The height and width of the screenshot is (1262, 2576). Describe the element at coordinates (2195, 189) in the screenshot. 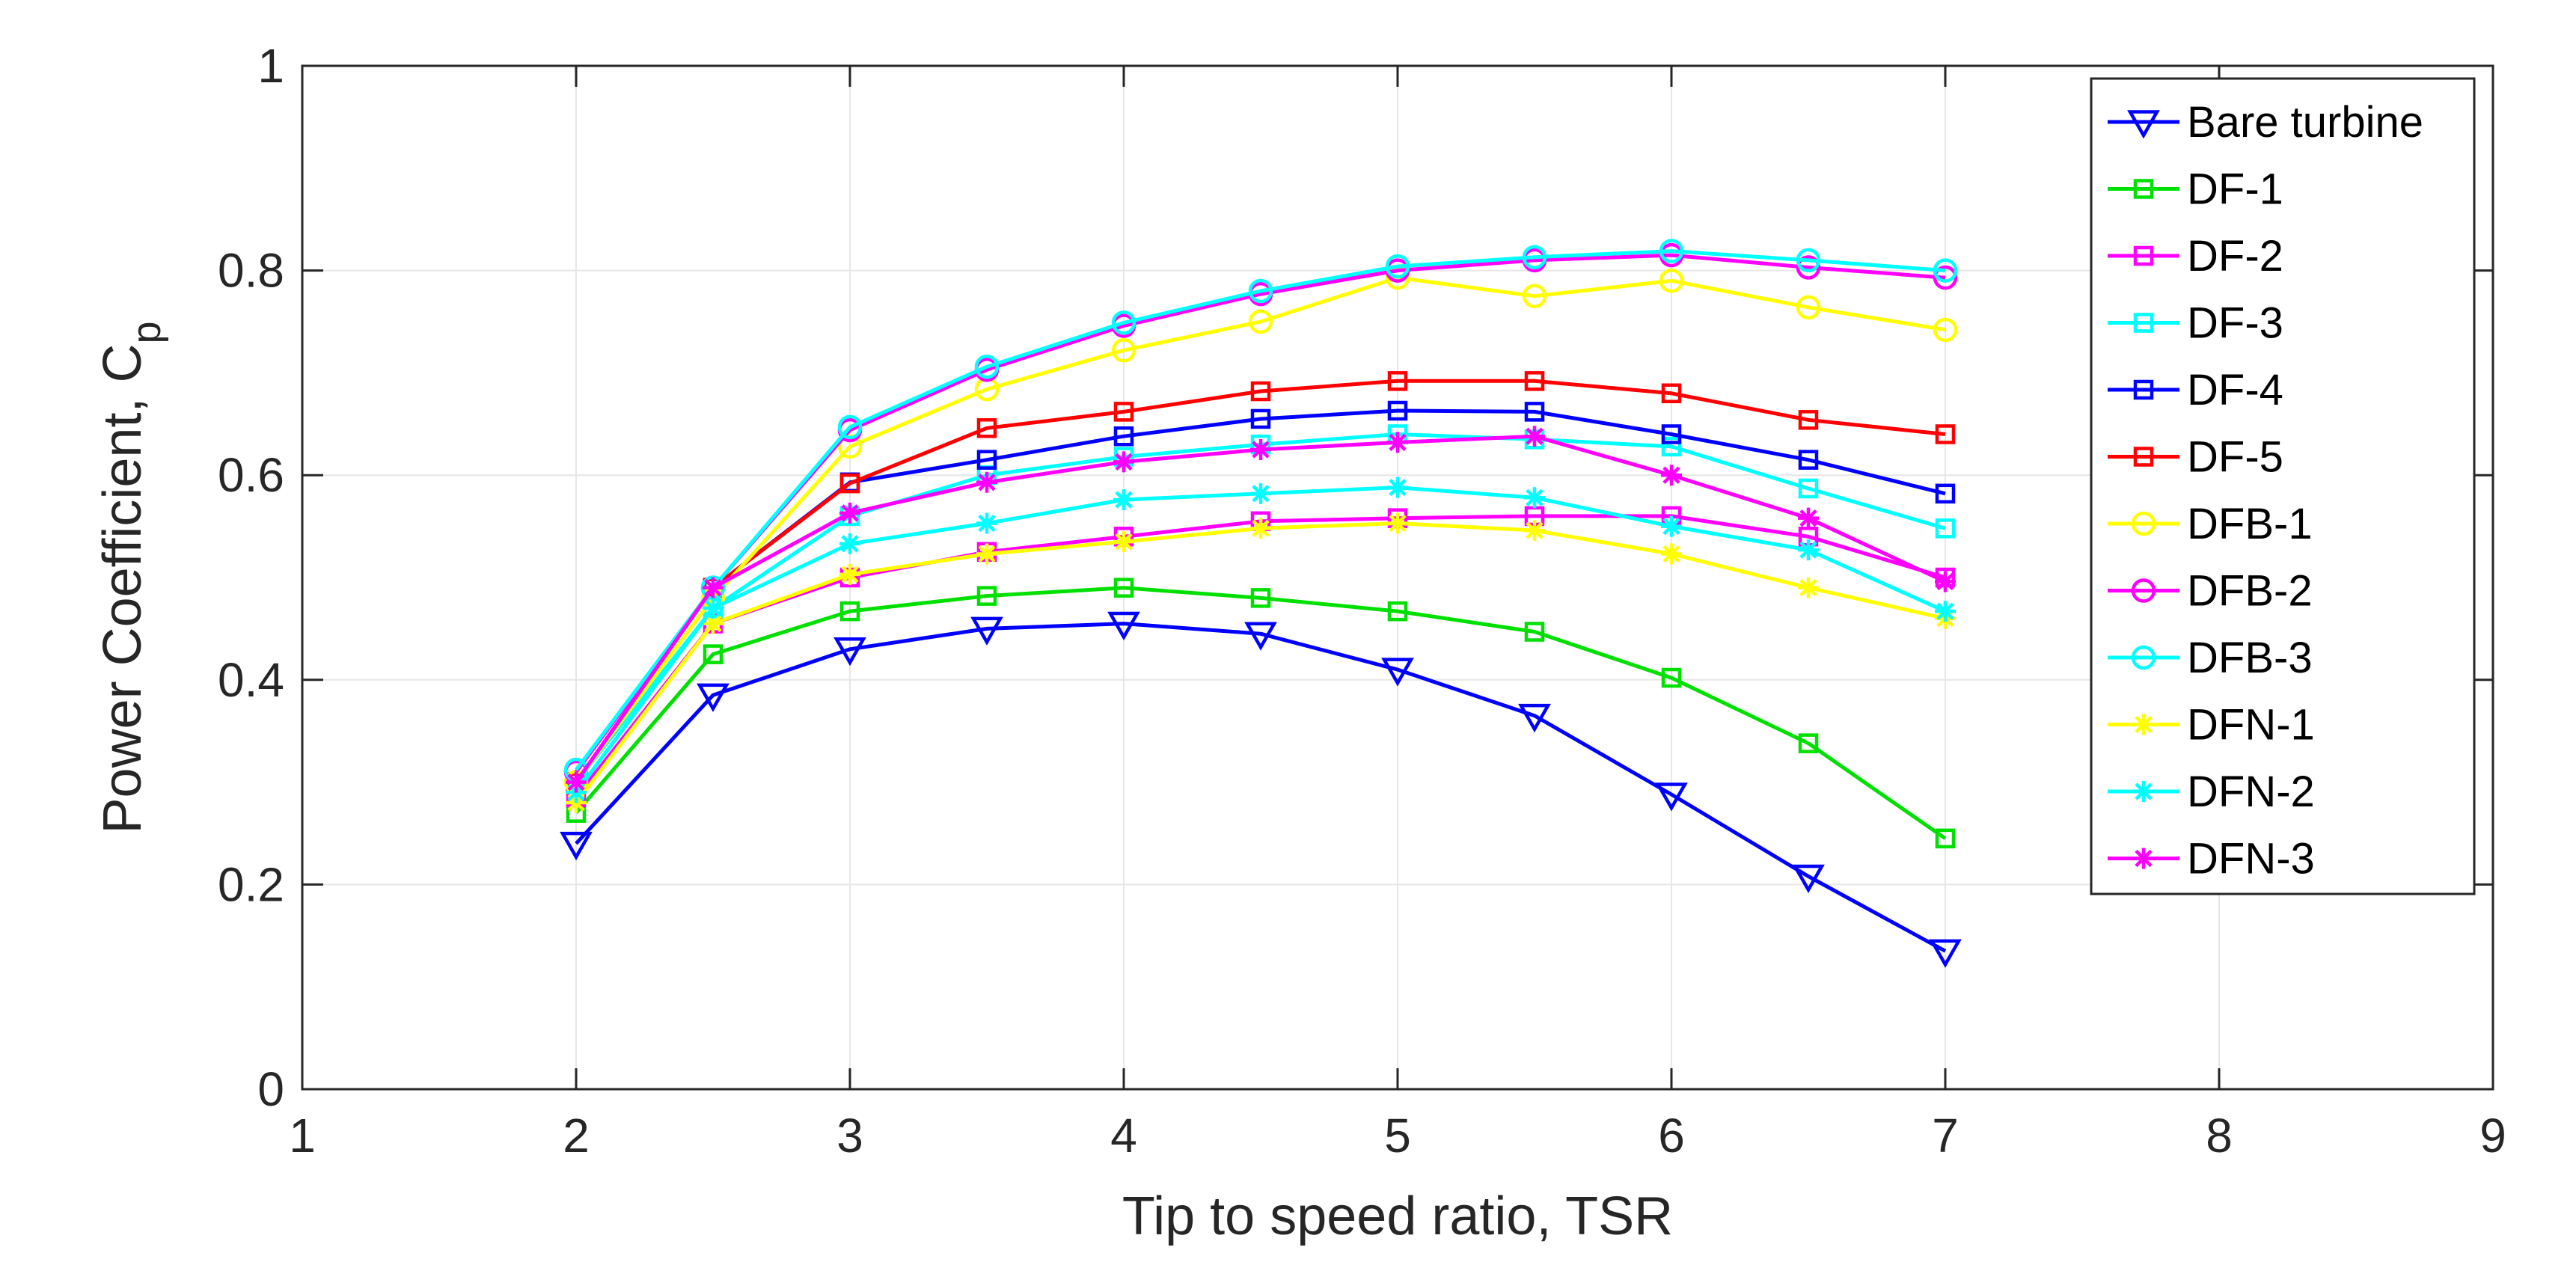

I see `legend-entry: DF-1` at that location.